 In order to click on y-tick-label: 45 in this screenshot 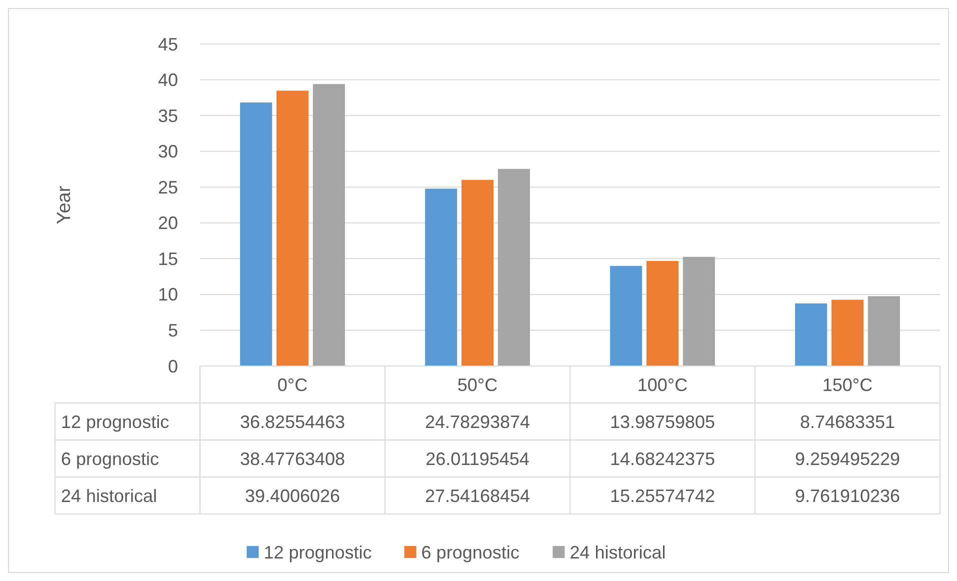, I will do `click(168, 44)`.